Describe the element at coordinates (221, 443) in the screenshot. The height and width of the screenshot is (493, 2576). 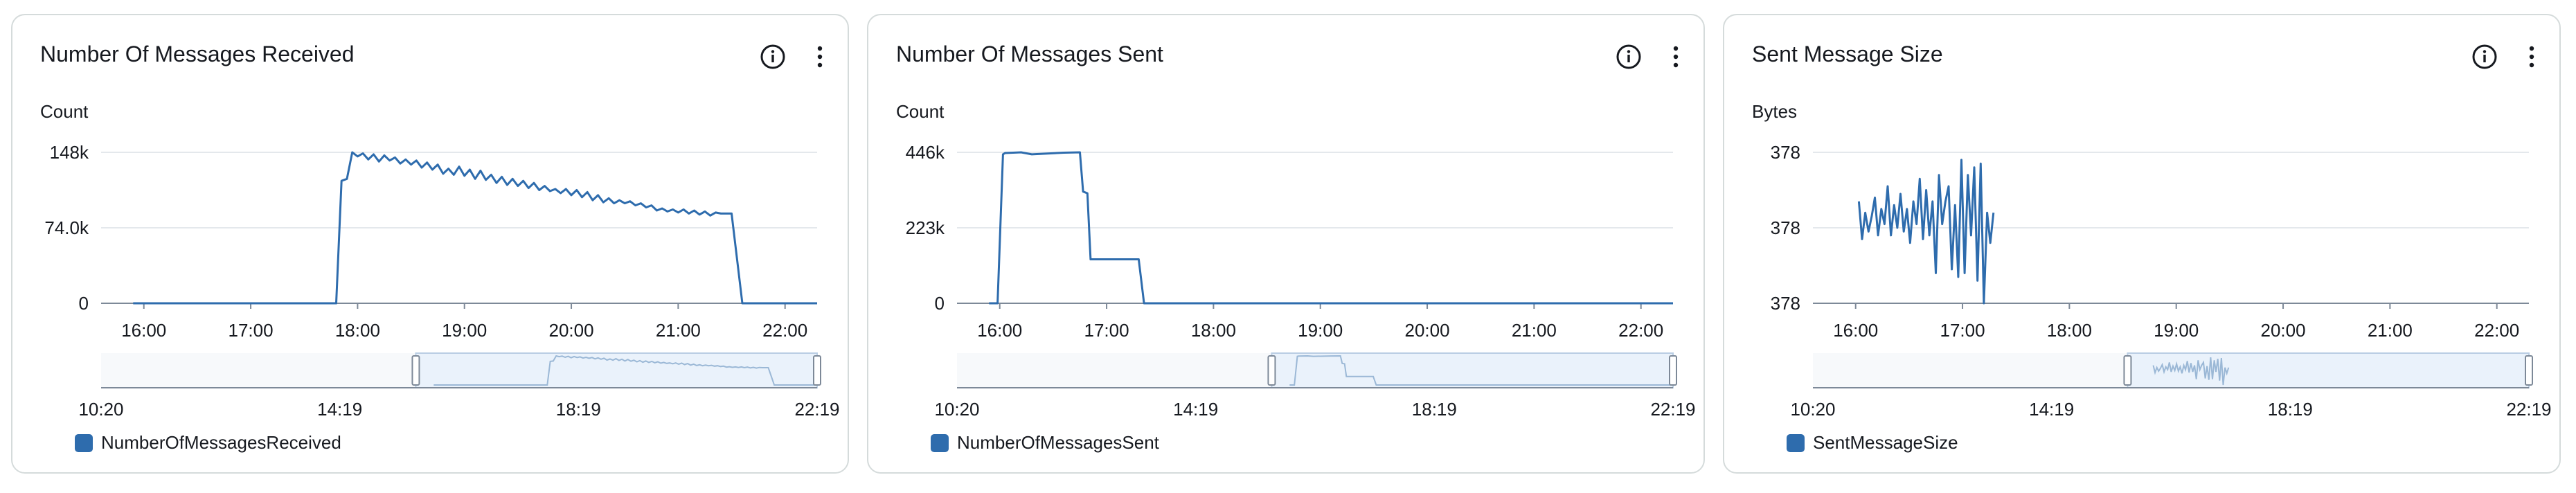
I see `legend-label: NumberOfMessagesReceived` at that location.